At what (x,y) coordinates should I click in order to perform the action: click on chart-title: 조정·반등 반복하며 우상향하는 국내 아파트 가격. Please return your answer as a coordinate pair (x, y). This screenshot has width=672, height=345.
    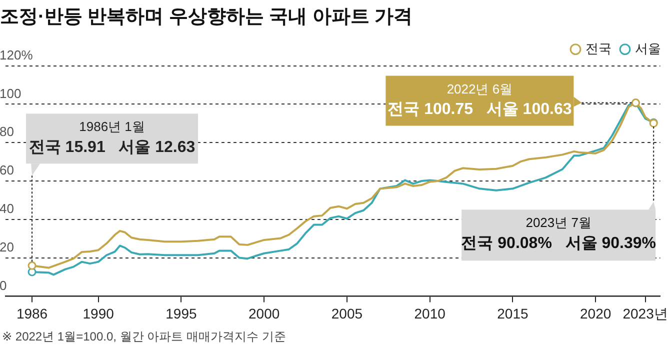
    Looking at the image, I should click on (206, 17).